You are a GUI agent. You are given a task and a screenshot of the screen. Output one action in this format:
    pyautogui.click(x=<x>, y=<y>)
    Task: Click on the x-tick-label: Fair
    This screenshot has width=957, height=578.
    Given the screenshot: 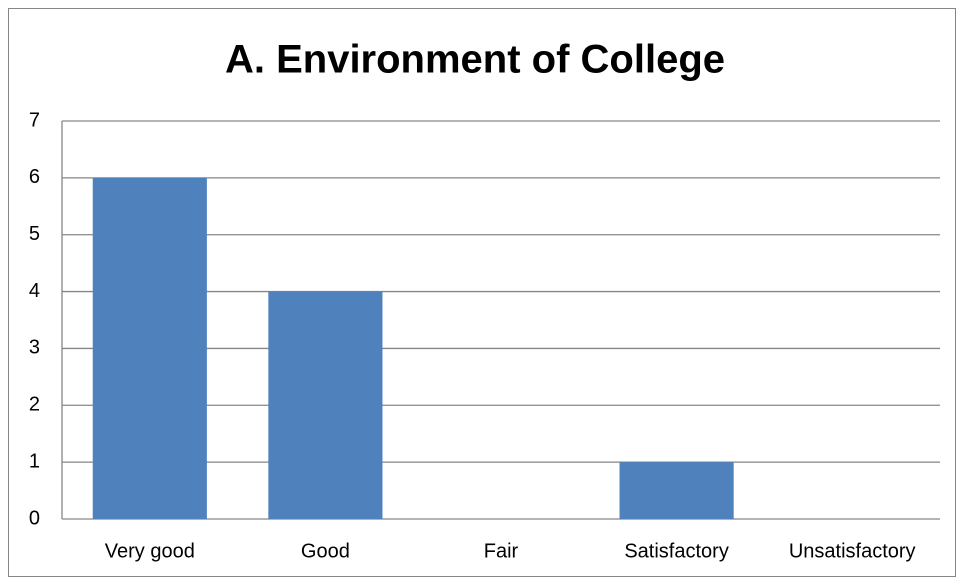 What is the action you would take?
    pyautogui.click(x=501, y=551)
    